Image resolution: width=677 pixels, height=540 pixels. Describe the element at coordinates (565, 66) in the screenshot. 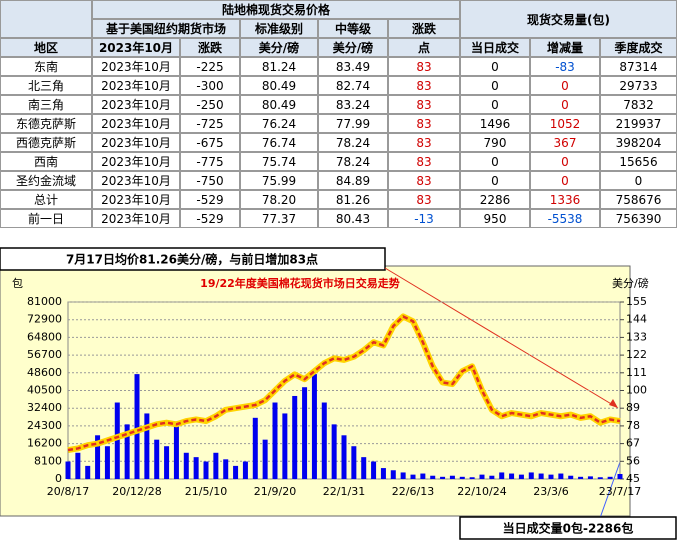

I see `table-cell: -83` at that location.